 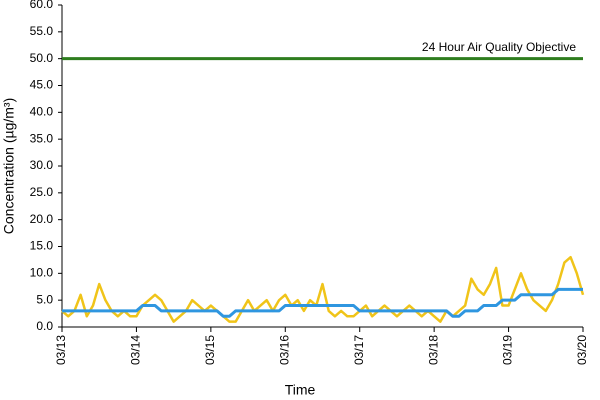 What do you see at coordinates (433, 350) in the screenshot?
I see `x-tick-label: 03/18` at bounding box center [433, 350].